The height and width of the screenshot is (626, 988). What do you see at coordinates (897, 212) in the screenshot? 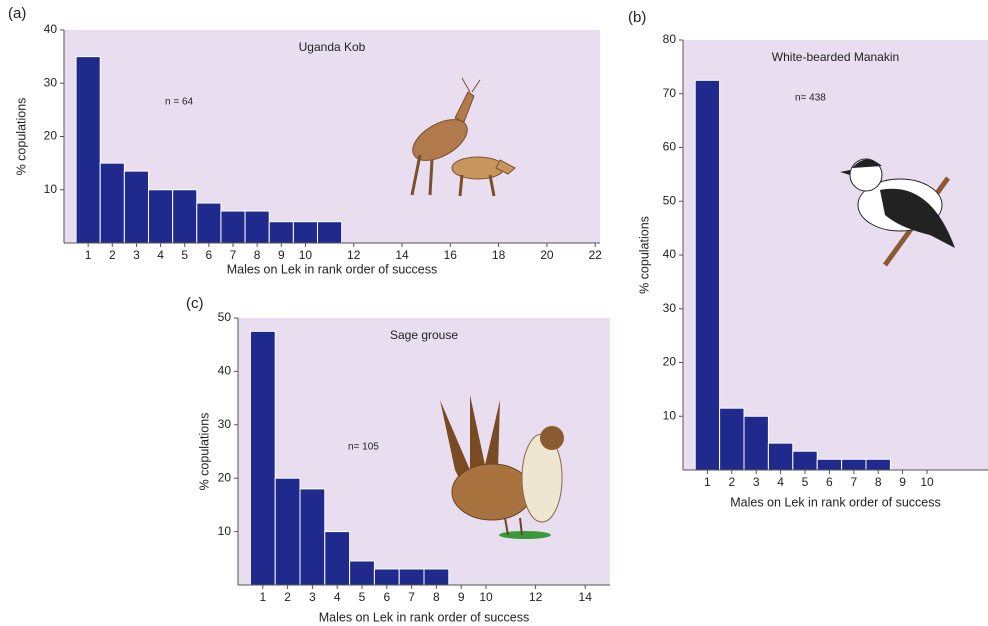
I see `manakin-illustration` at bounding box center [897, 212].